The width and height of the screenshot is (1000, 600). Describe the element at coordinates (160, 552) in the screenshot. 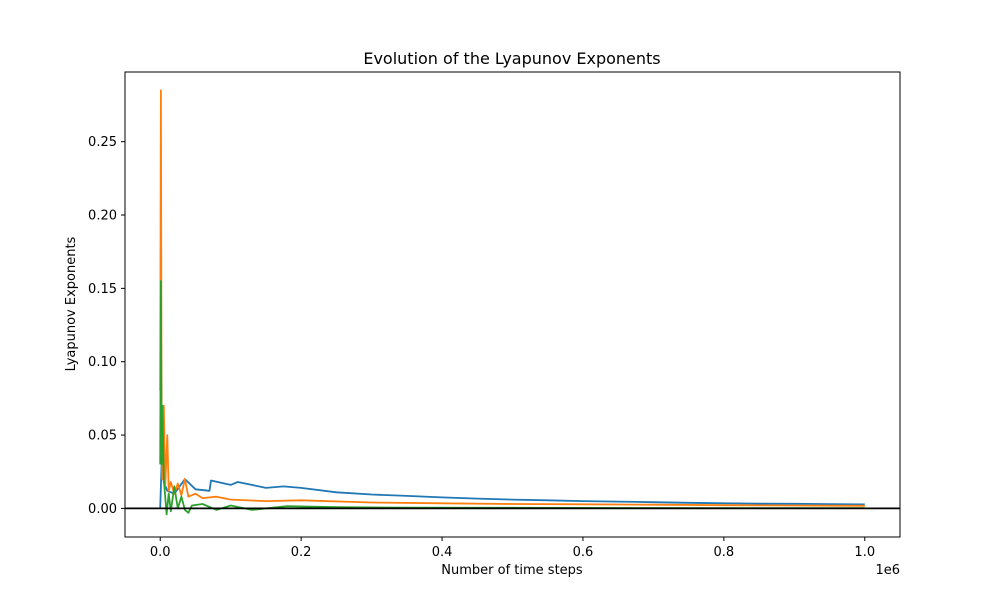

I see `x-tick-label: 0.0` at that location.